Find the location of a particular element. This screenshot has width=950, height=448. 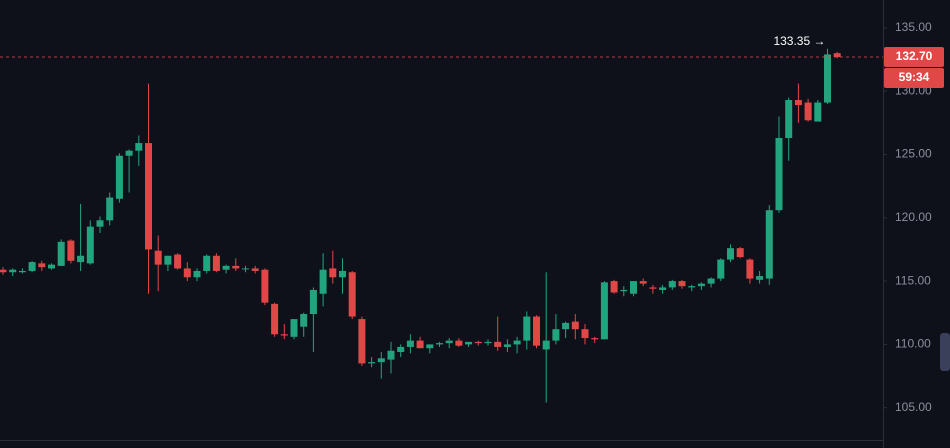

last-price-box is located at coordinates (914, 56).